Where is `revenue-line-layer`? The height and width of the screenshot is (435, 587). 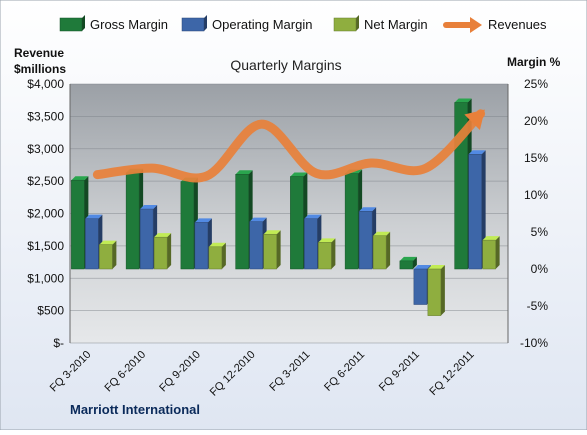 revenue-line-layer is located at coordinates (289, 146).